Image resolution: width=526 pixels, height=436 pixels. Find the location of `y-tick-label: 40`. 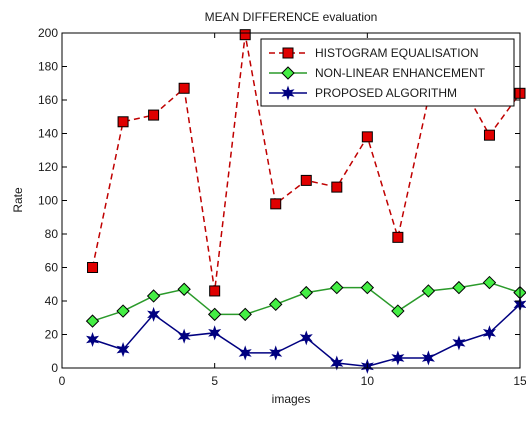

y-tick-label: 40 is located at coordinates (52, 301).